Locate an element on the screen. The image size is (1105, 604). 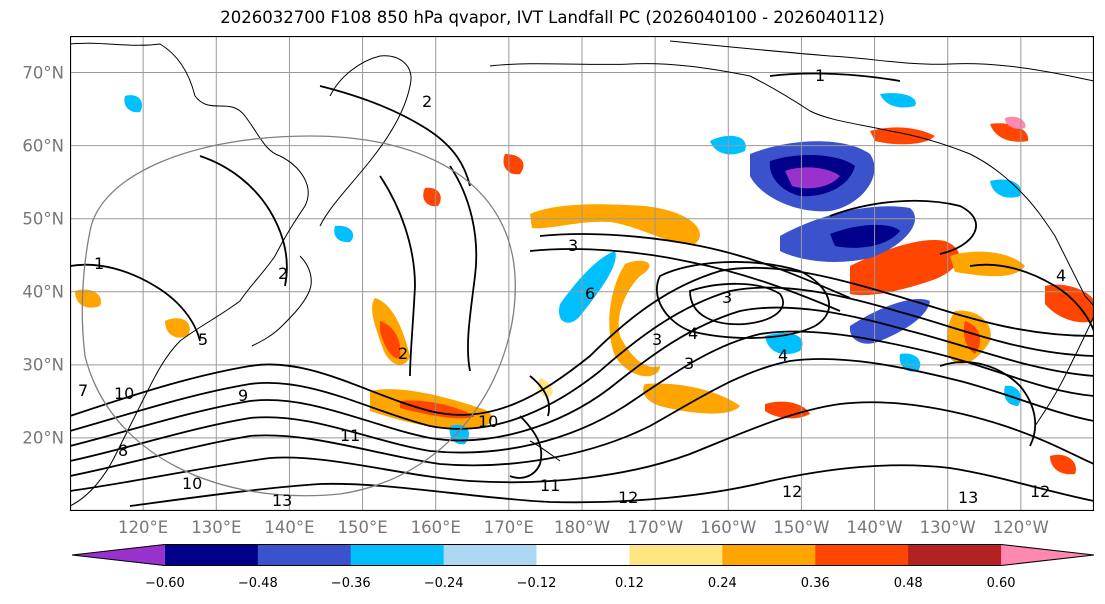
colorbar-tick-label: −0.48 is located at coordinates (257, 583).